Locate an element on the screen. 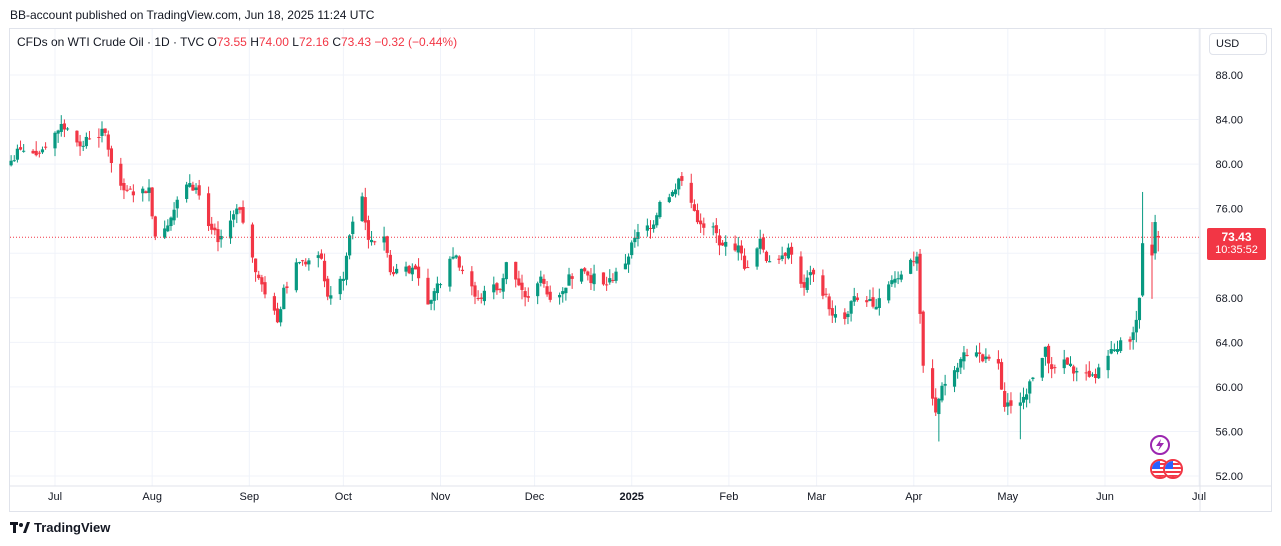 The height and width of the screenshot is (546, 1281). x-tick-label: Aug is located at coordinates (152, 497).